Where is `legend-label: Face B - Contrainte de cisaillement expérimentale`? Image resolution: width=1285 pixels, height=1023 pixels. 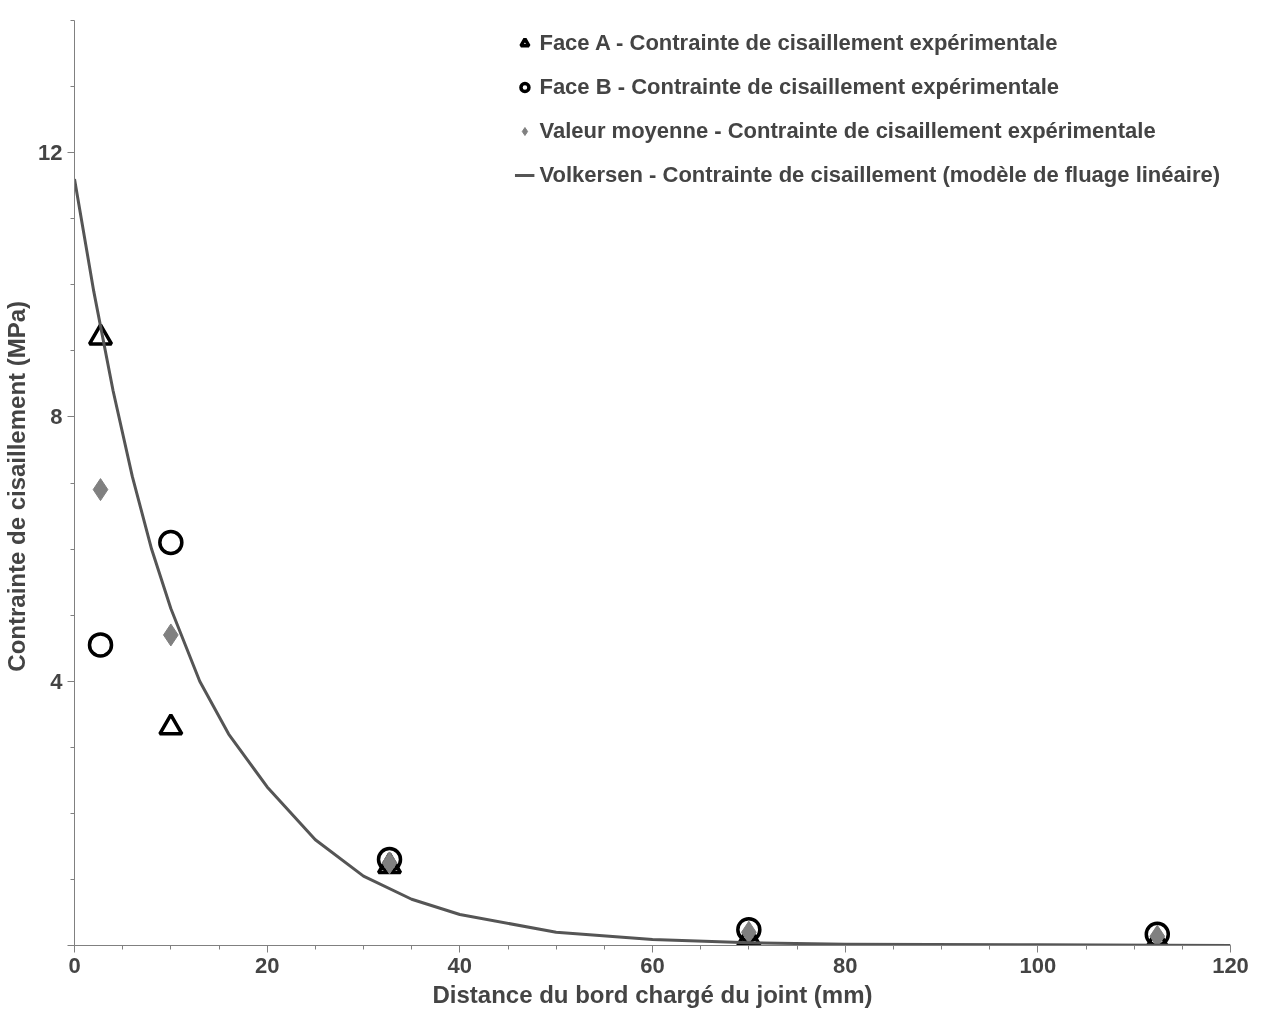 legend-label: Face B - Contrainte de cisaillement expérimentale is located at coordinates (799, 87).